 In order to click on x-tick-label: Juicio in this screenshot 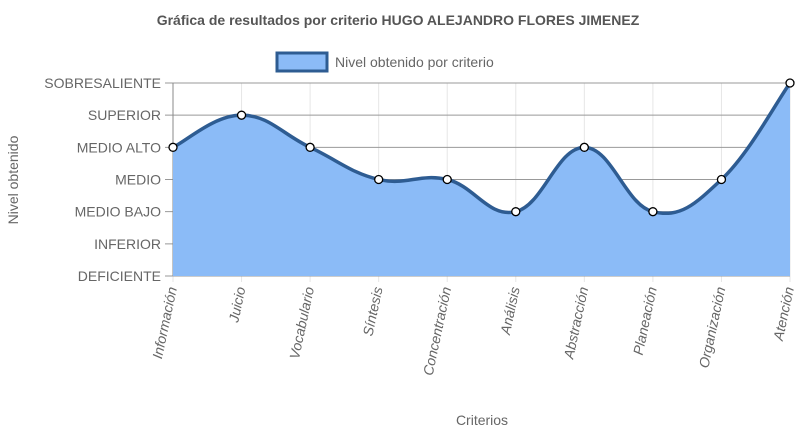, I will do `click(236, 305)`.